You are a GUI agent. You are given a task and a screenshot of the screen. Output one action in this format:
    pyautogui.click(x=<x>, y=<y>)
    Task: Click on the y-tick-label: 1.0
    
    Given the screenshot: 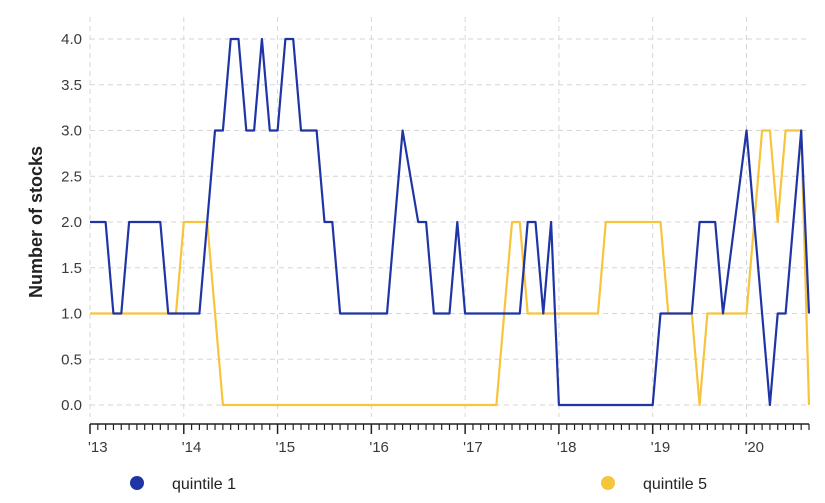 What is the action you would take?
    pyautogui.click(x=71, y=314)
    